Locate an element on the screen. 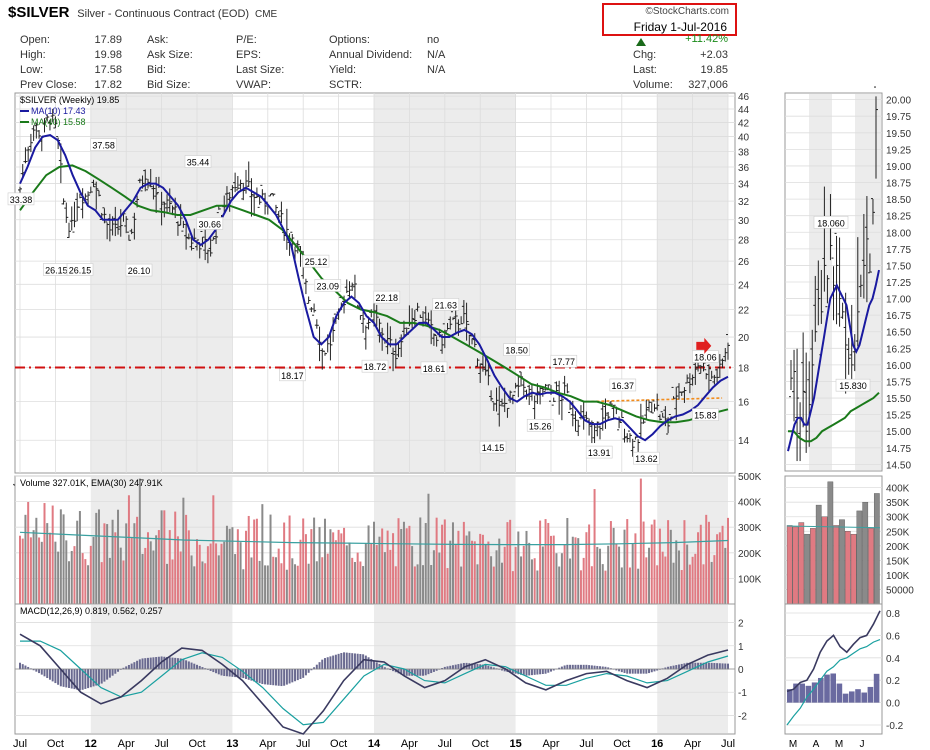 This screenshot has width=930, height=750. annotation-label: 26.10 is located at coordinates (139, 271).